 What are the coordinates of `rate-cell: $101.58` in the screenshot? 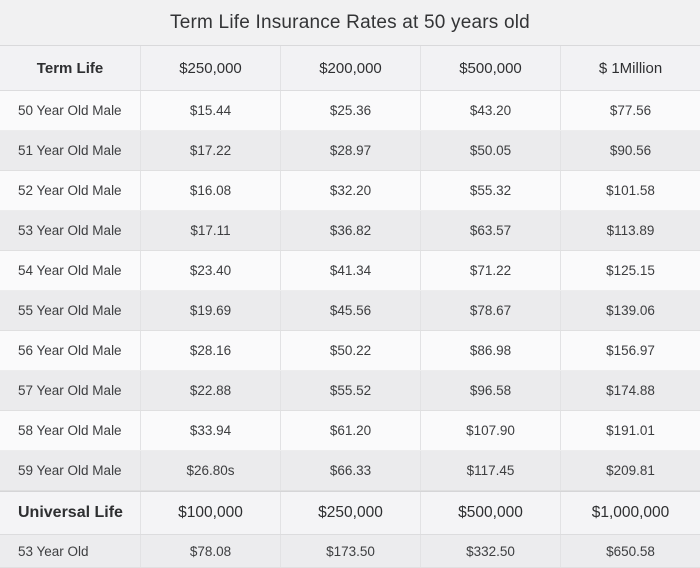 It's located at (630, 190).